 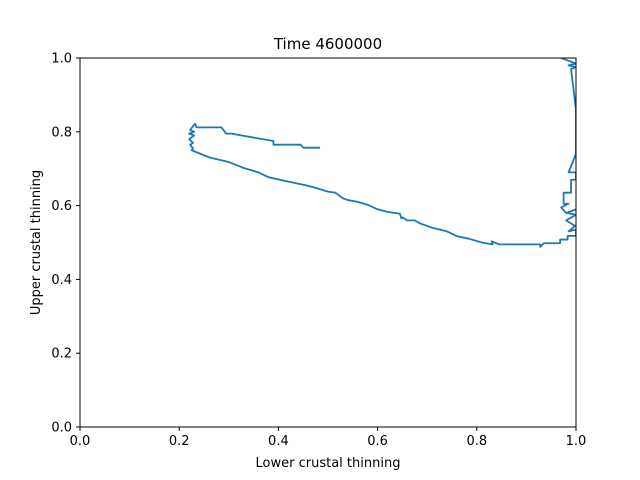 What do you see at coordinates (377, 441) in the screenshot?
I see `x-tick-label: 0.6` at bounding box center [377, 441].